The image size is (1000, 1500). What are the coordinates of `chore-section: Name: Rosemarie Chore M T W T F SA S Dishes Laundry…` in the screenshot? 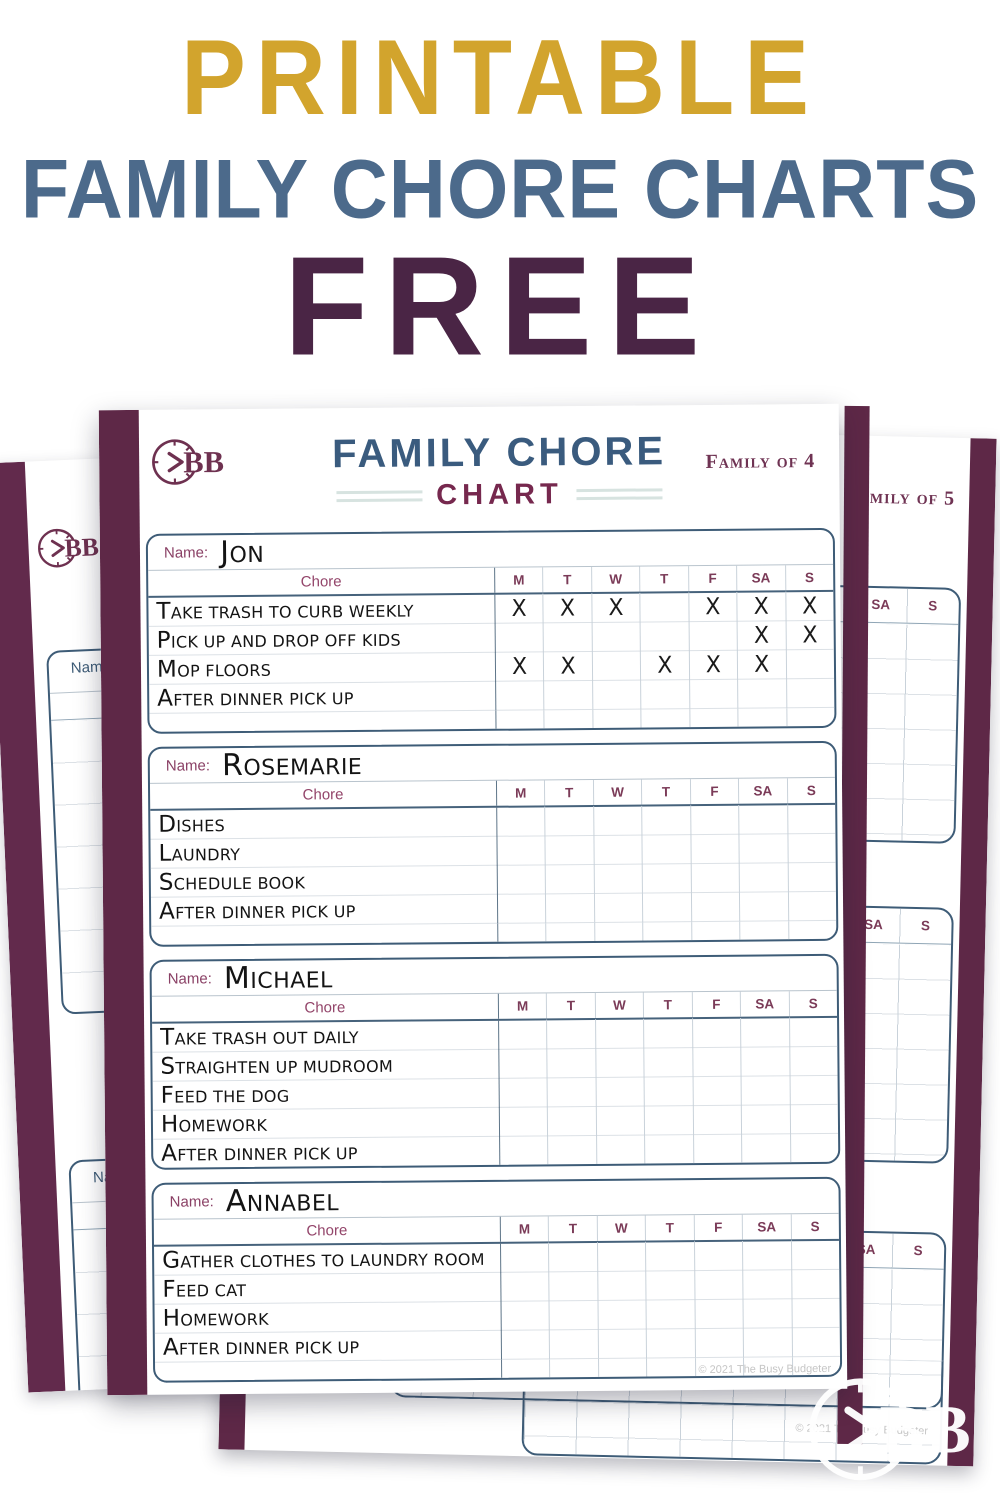 It's located at (493, 843).